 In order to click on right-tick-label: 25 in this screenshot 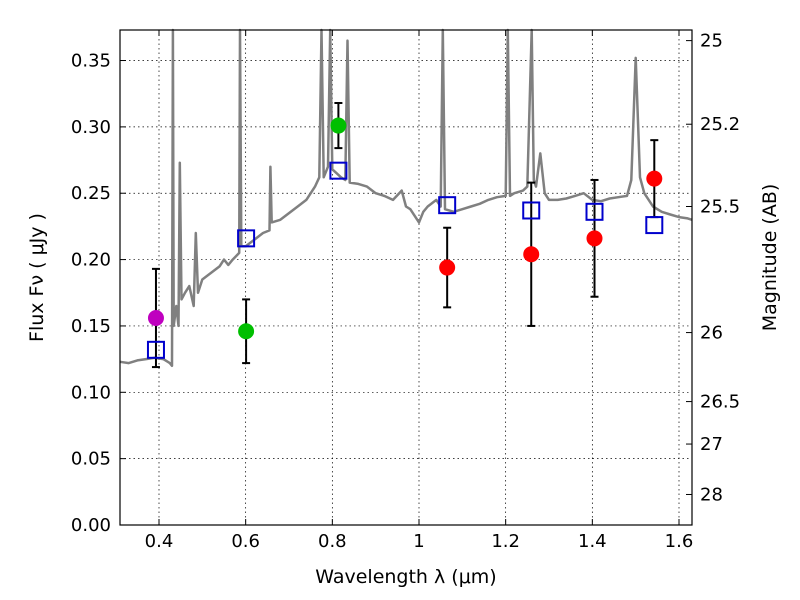, I will do `click(711, 41)`.